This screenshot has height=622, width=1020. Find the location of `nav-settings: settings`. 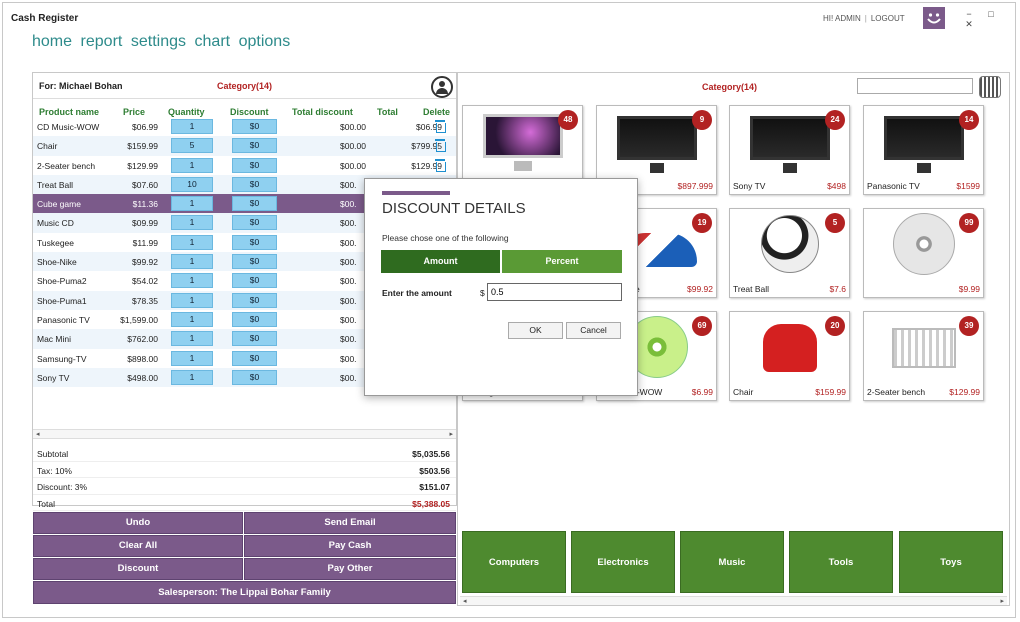

nav-settings: settings is located at coordinates (158, 41).